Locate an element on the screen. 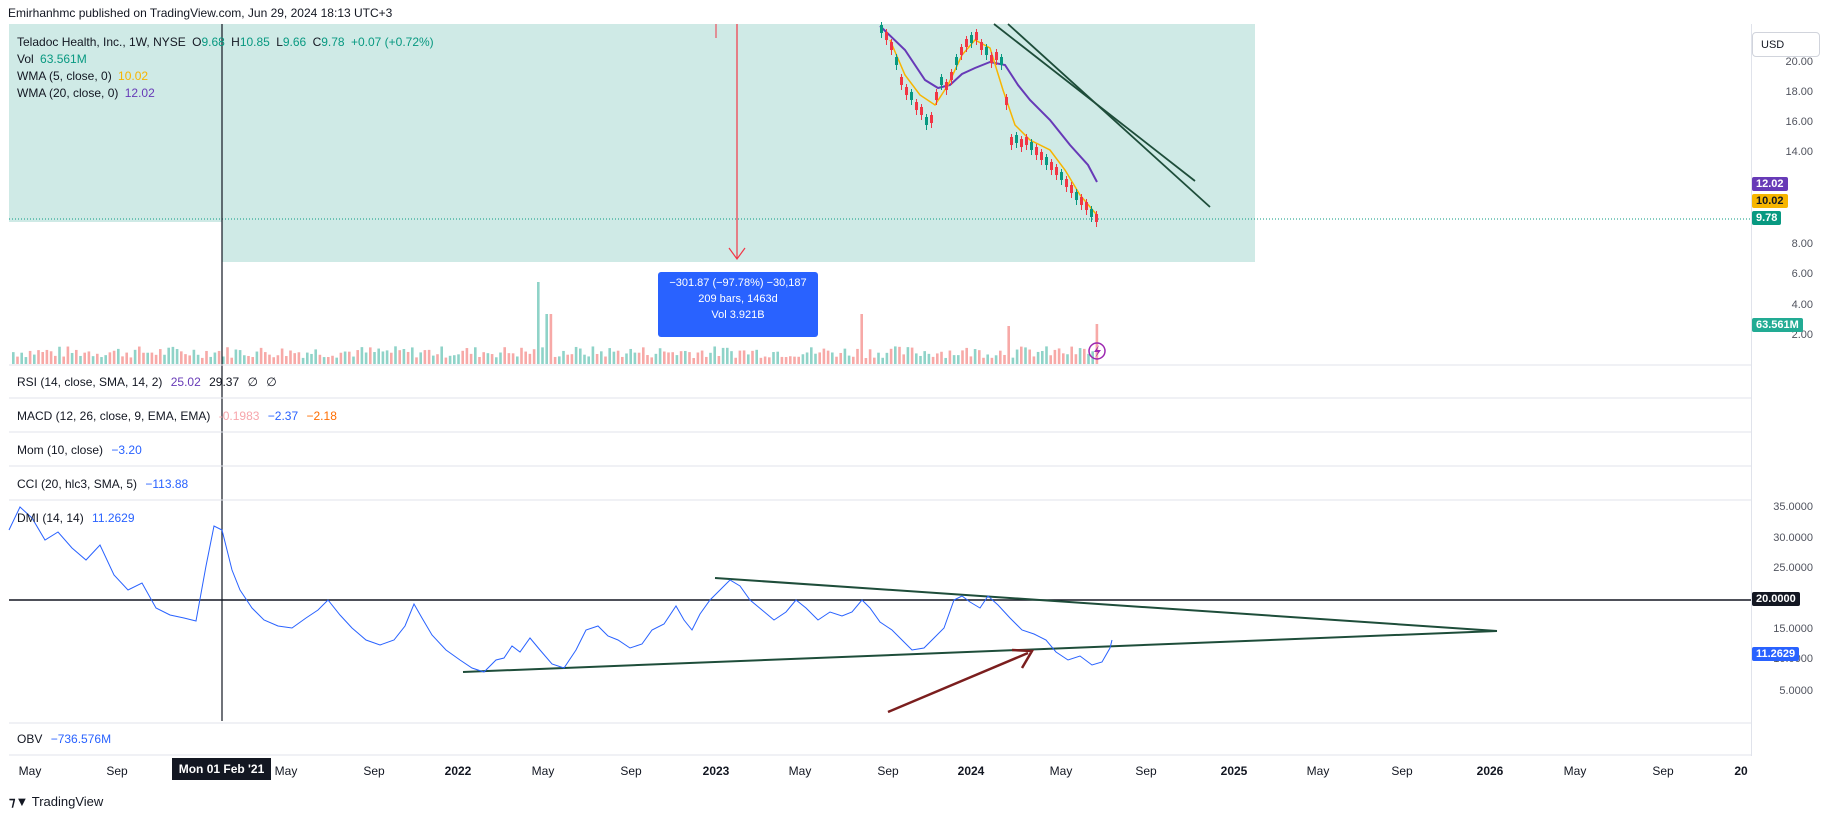 Image resolution: width=1835 pixels, height=819 pixels. dmi-axis-label: 15.0000 is located at coordinates (1793, 629).